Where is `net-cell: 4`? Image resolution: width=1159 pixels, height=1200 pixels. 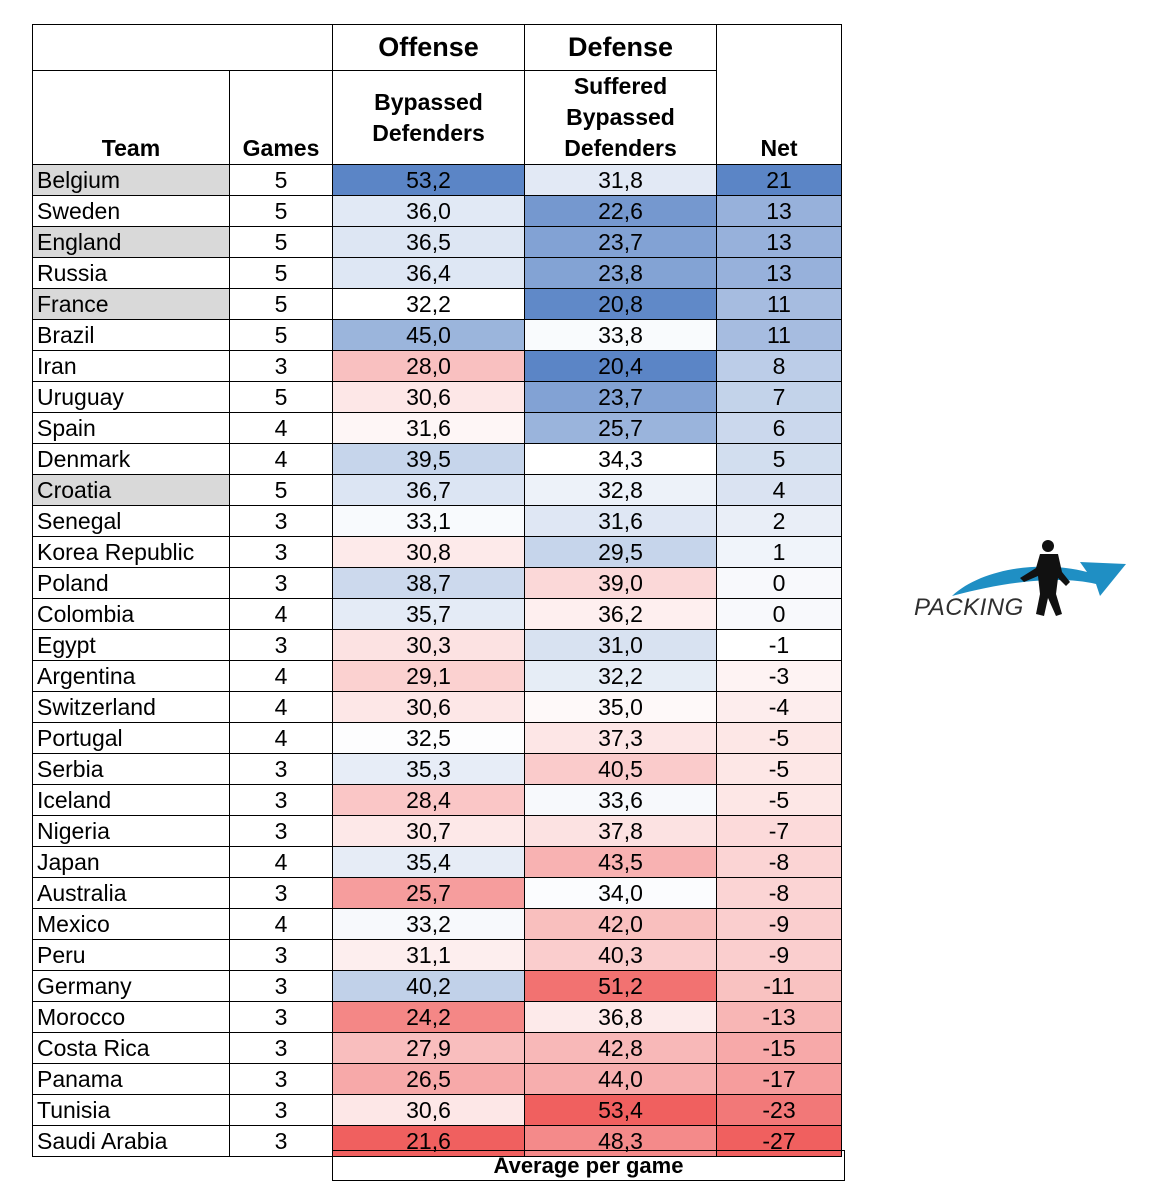 net-cell: 4 is located at coordinates (779, 490).